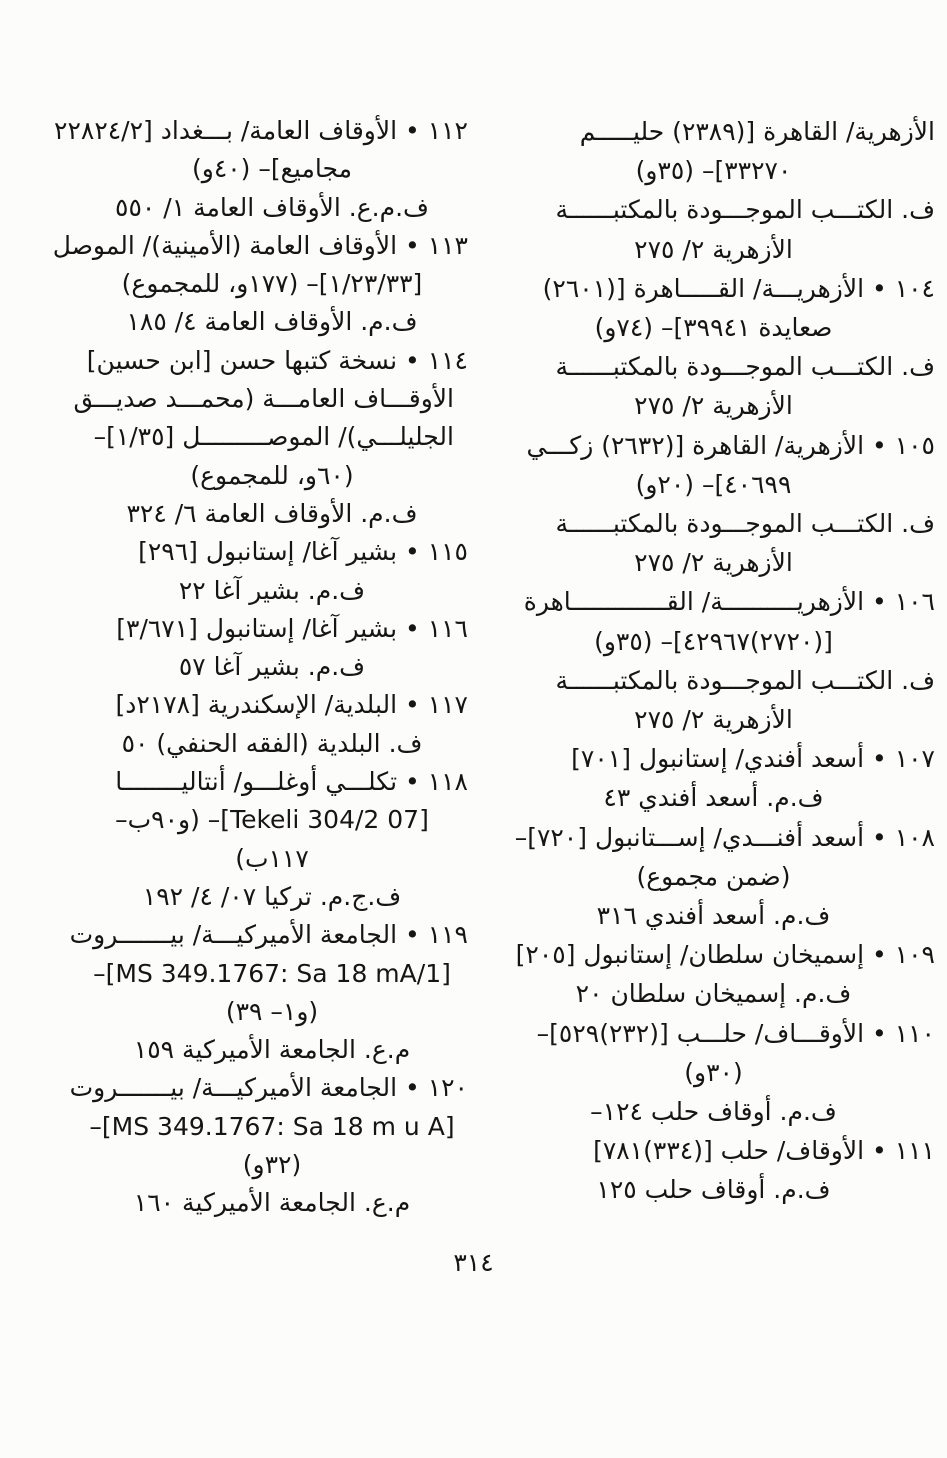 The width and height of the screenshot is (947, 1458). What do you see at coordinates (731, 445) in the screenshot?
I see `entry-line: ١٠٥ • الأزهرية/ القاهرة [(٢٦٣٢) زكـــي` at bounding box center [731, 445].